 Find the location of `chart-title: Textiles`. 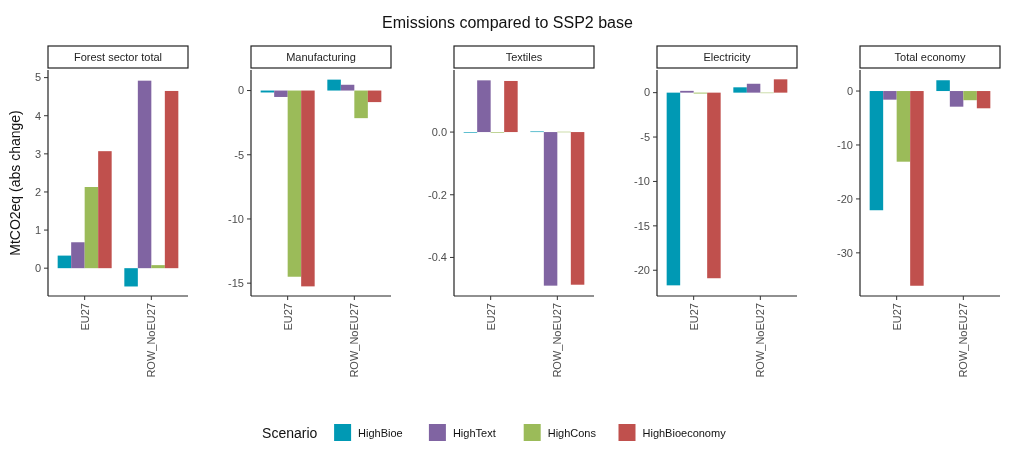

chart-title: Textiles is located at coordinates (524, 57).